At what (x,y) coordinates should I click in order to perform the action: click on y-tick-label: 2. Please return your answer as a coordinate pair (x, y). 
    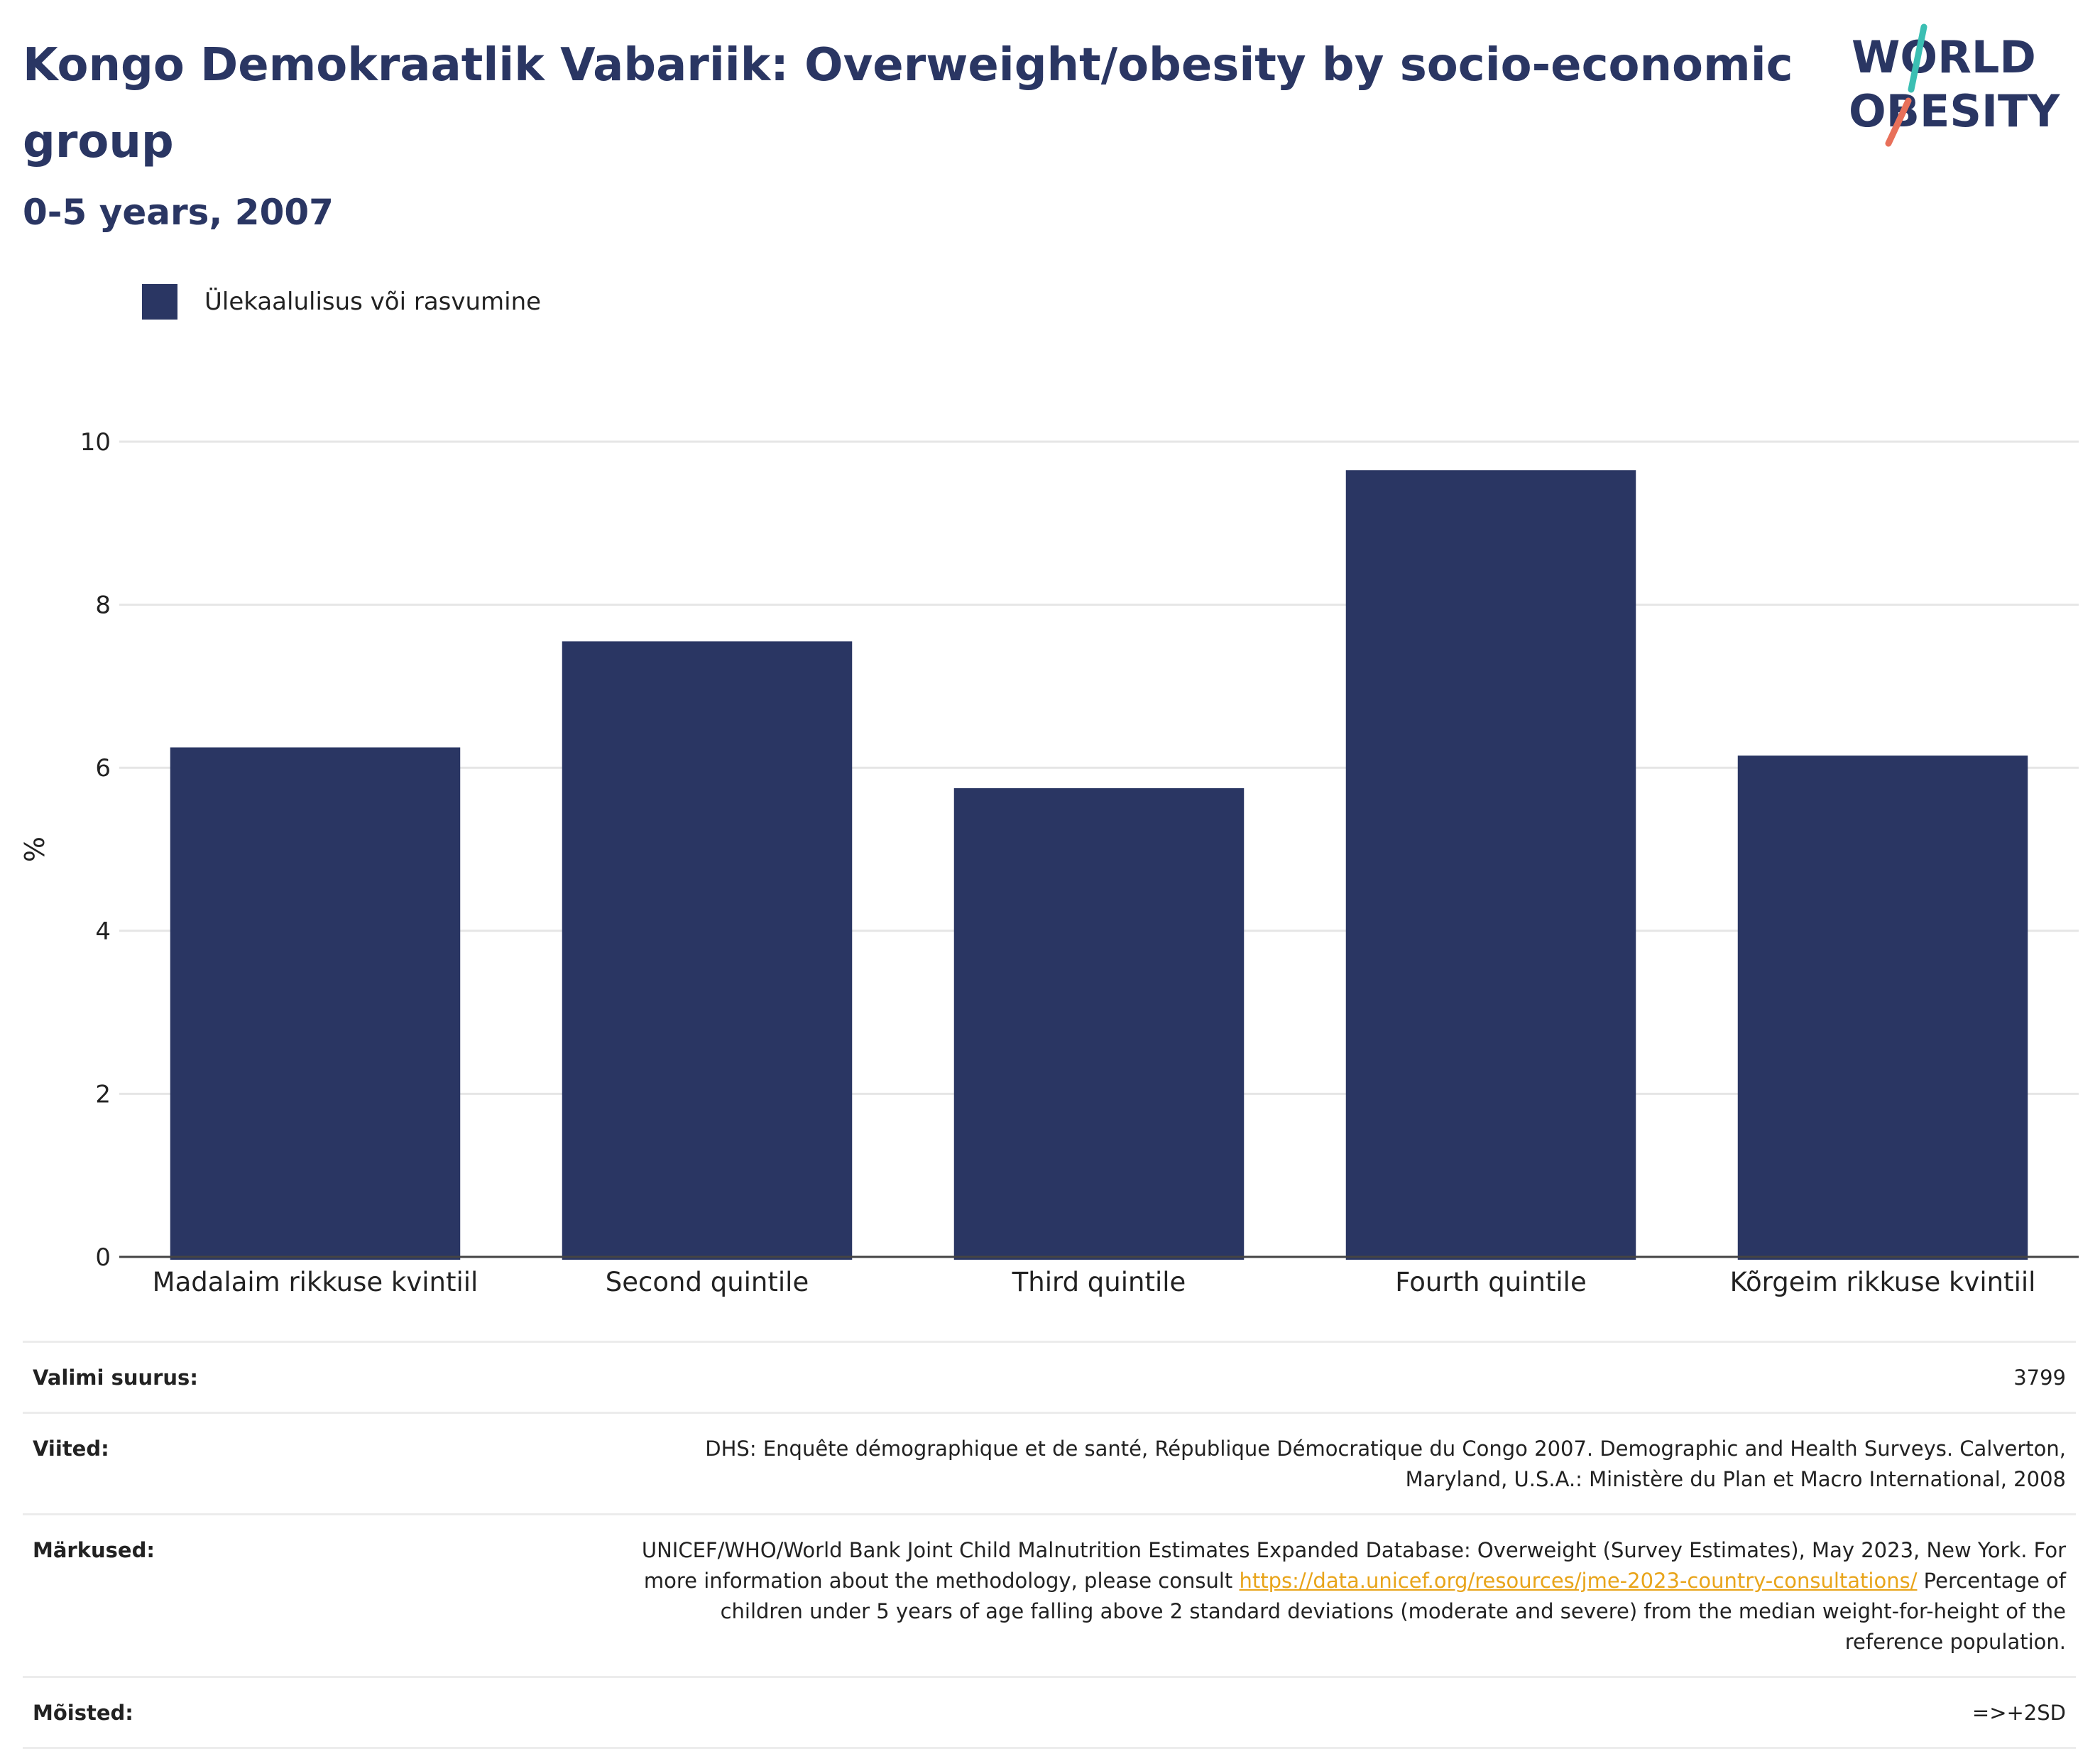
    Looking at the image, I should click on (103, 1094).